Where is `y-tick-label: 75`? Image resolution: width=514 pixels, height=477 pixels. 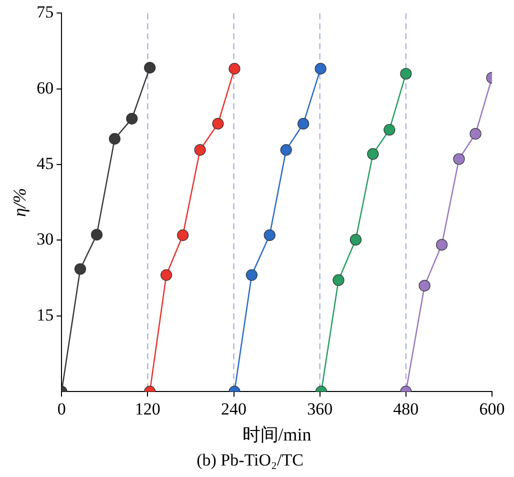 y-tick-label: 75 is located at coordinates (45, 12).